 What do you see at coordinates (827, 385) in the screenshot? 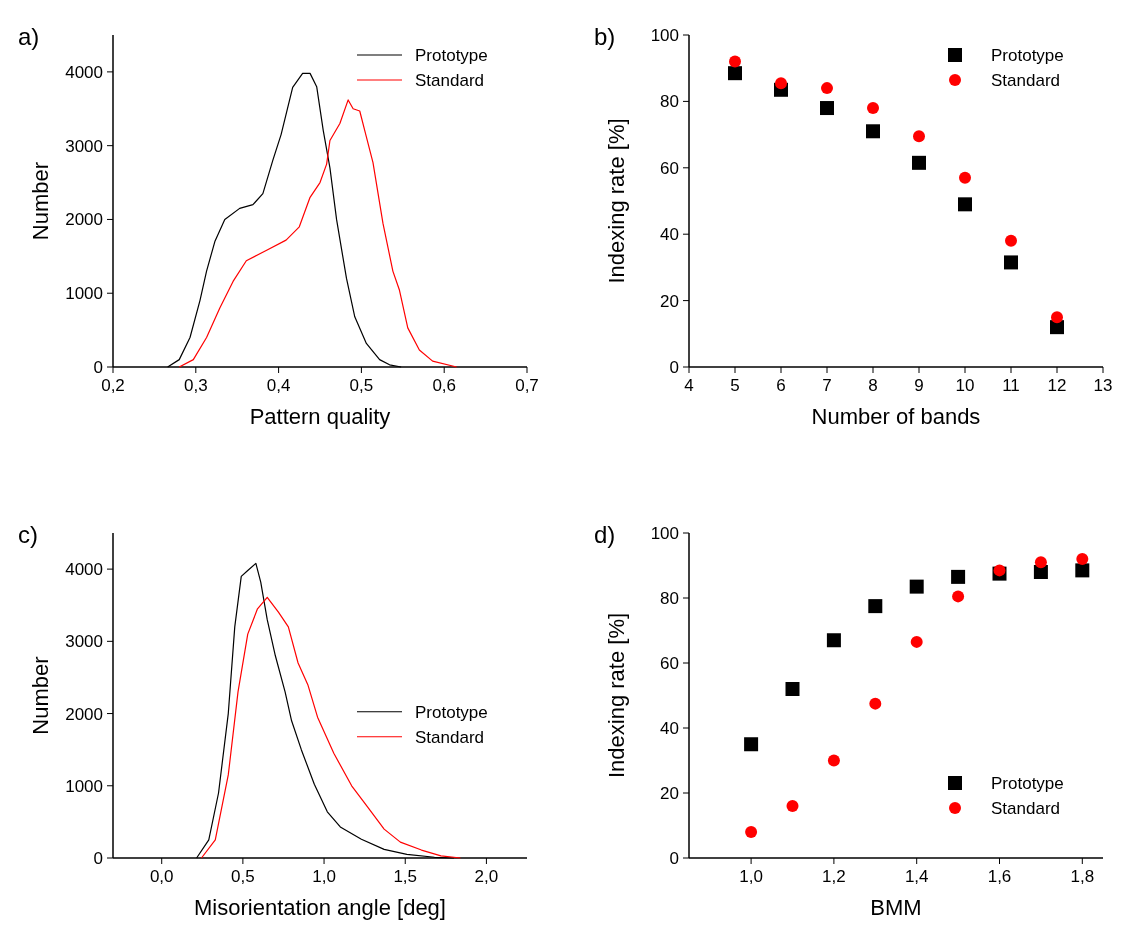
I see `x-tick-label: 7` at bounding box center [827, 385].